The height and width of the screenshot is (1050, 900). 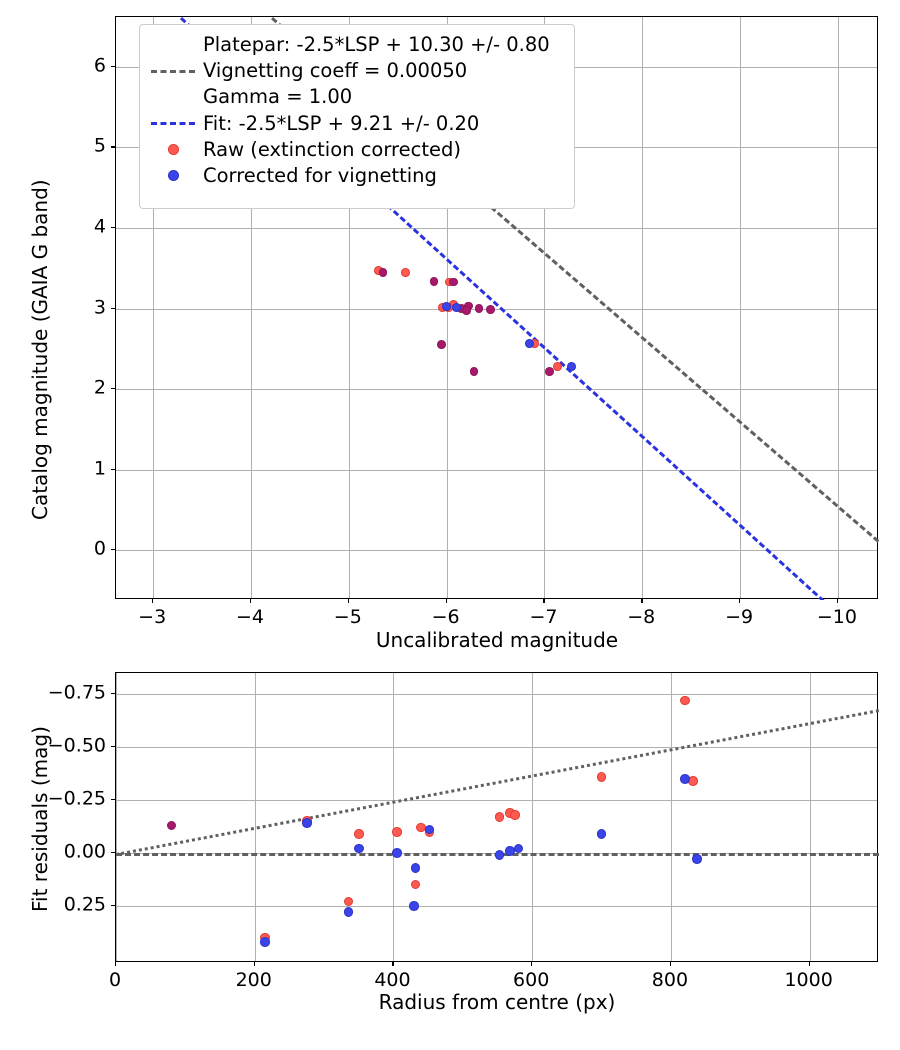 What do you see at coordinates (99, 468) in the screenshot?
I see `y-tick-label: 1` at bounding box center [99, 468].